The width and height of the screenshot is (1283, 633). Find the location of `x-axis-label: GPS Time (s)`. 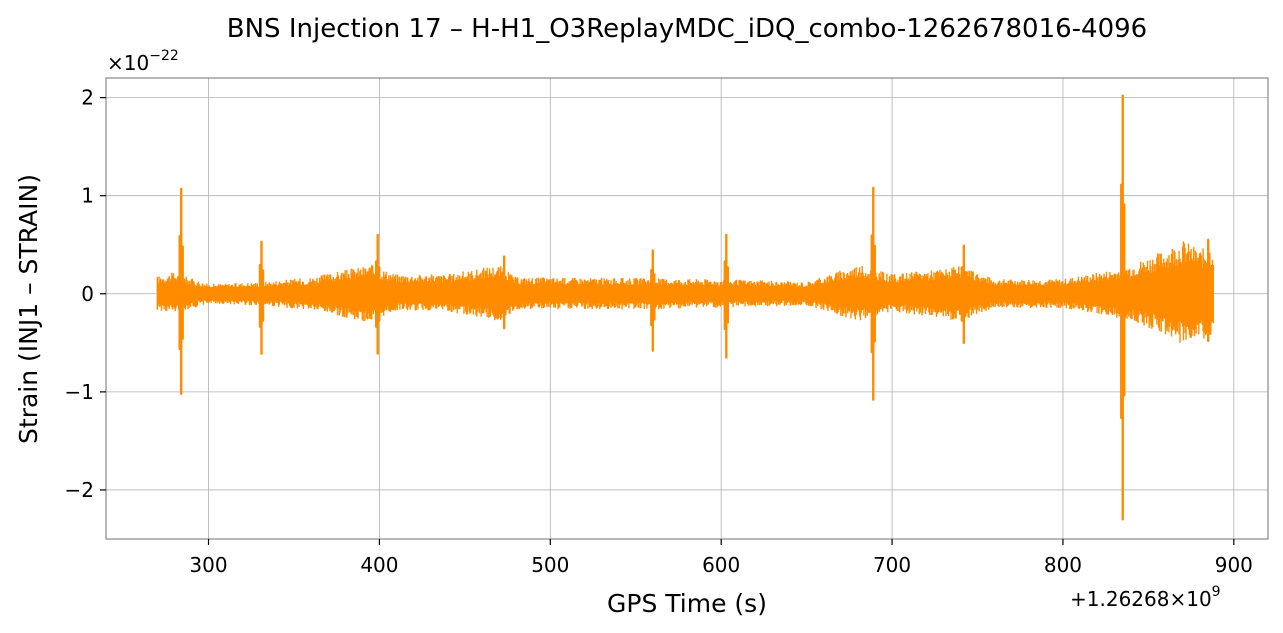

x-axis-label: GPS Time (s) is located at coordinates (687, 603).